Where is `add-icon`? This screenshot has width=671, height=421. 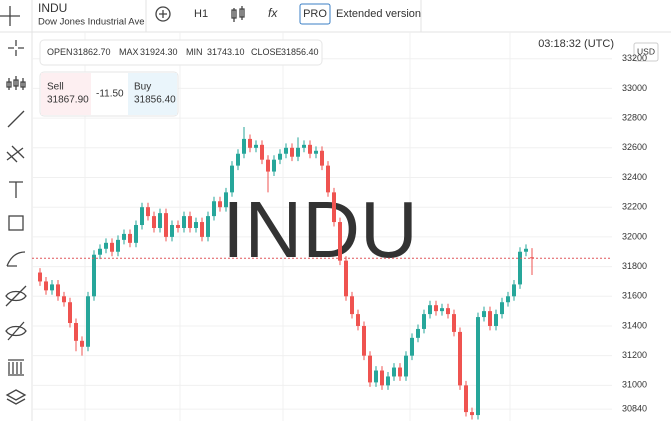
add-icon is located at coordinates (163, 14).